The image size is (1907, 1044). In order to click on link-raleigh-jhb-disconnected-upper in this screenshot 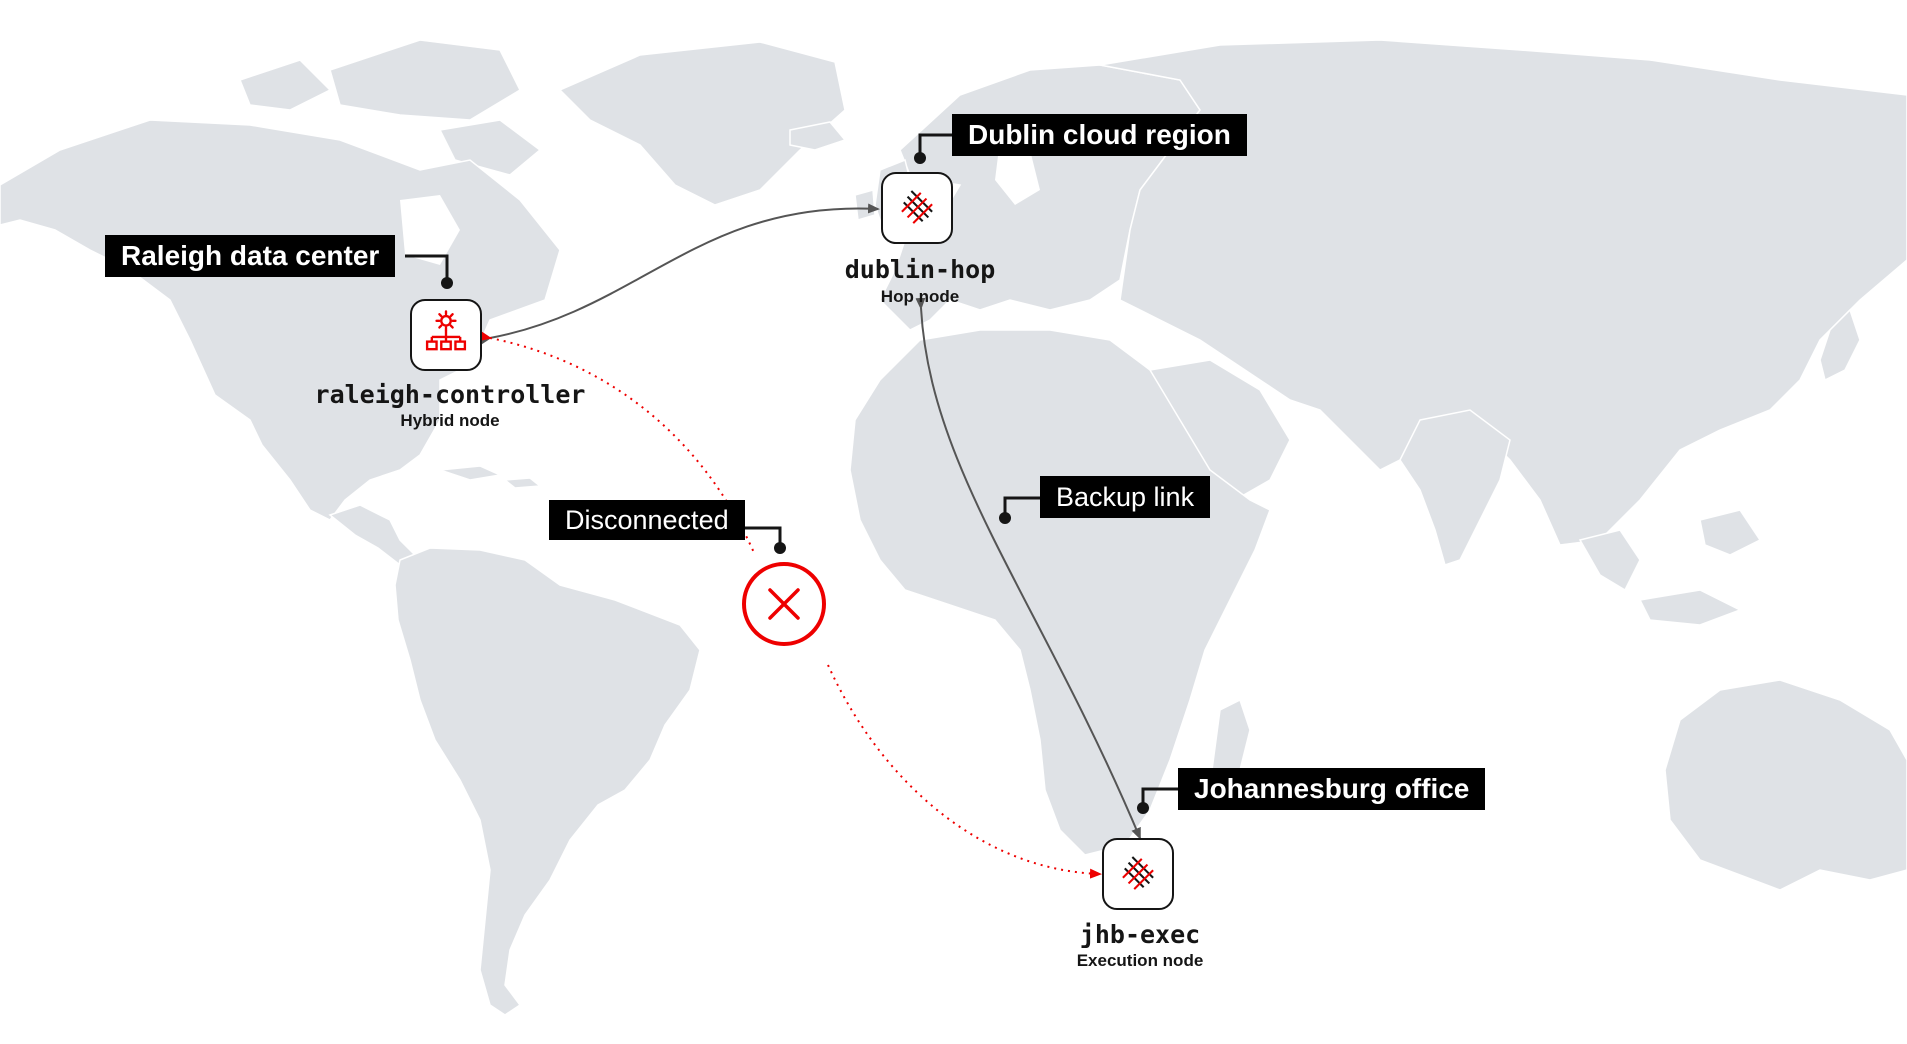, I will do `click(617, 443)`.